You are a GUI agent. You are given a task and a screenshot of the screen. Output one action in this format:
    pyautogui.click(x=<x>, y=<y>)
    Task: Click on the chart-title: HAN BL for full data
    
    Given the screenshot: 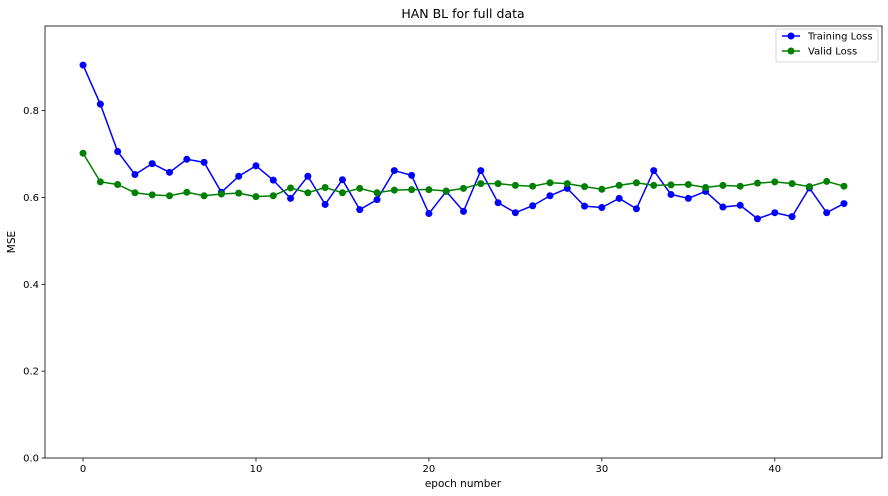 What is the action you would take?
    pyautogui.click(x=462, y=13)
    